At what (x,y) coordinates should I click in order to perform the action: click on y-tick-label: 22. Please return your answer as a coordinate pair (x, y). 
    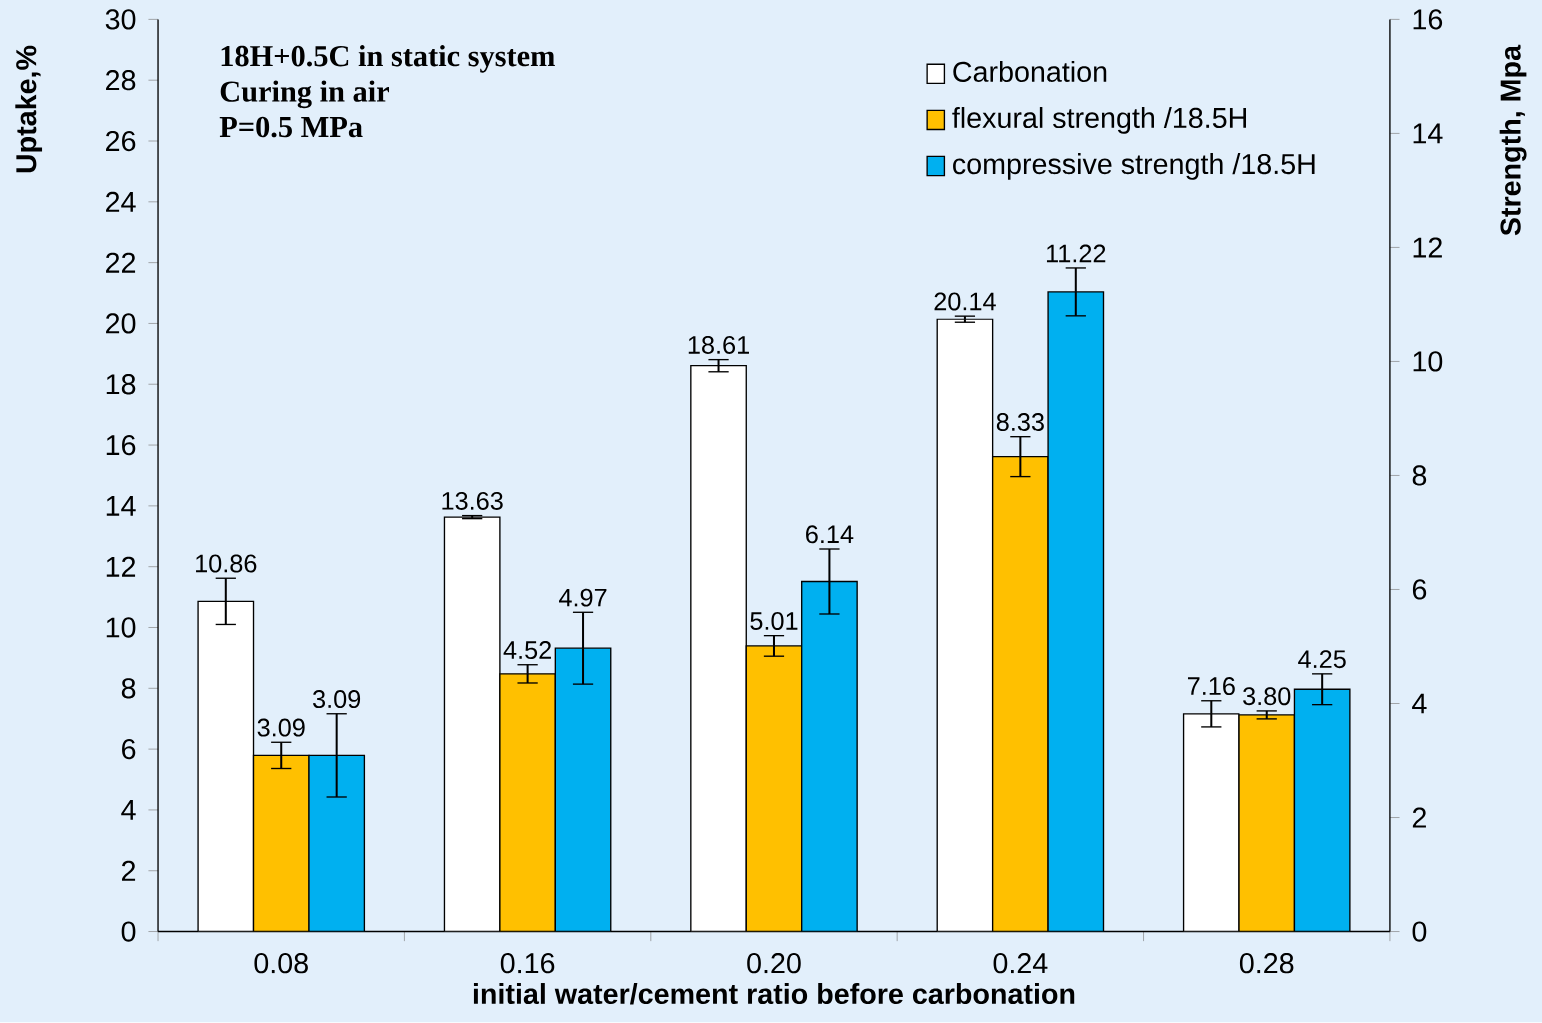
    Looking at the image, I should click on (121, 262).